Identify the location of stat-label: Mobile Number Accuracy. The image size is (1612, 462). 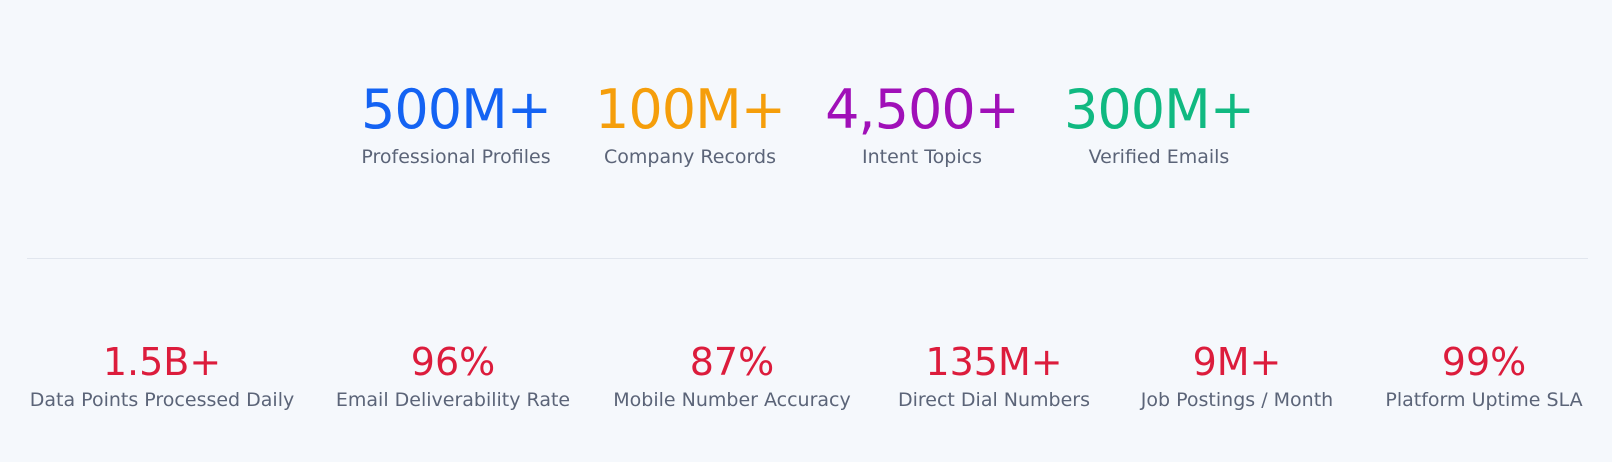
(732, 400).